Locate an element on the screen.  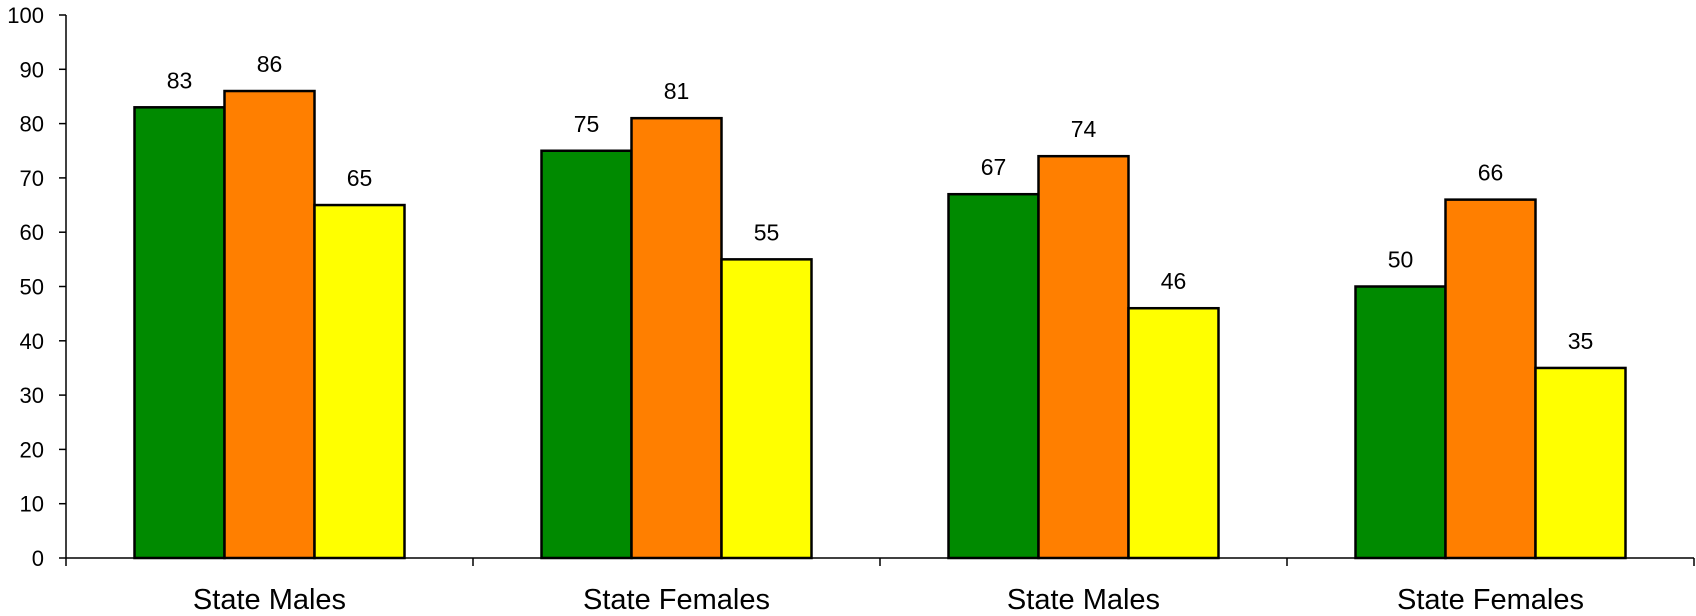
y-tick-label: 0 is located at coordinates (38, 558).